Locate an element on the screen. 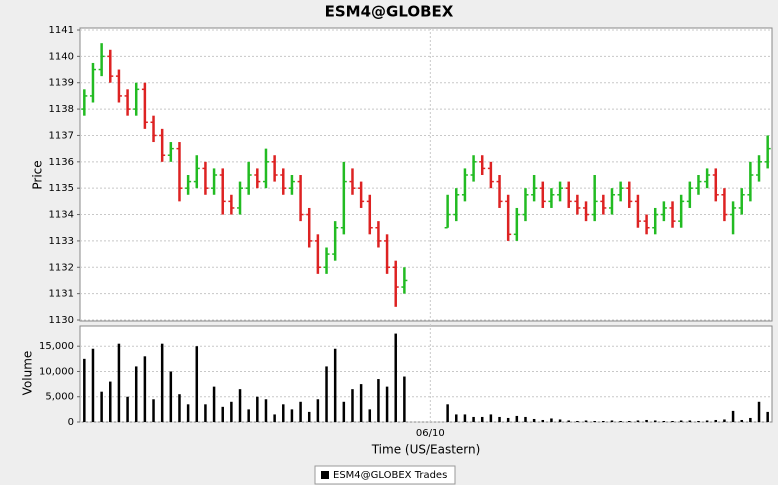 This screenshot has width=778, height=485. chart-title: ESM4@GLOBEX is located at coordinates (389, 12).